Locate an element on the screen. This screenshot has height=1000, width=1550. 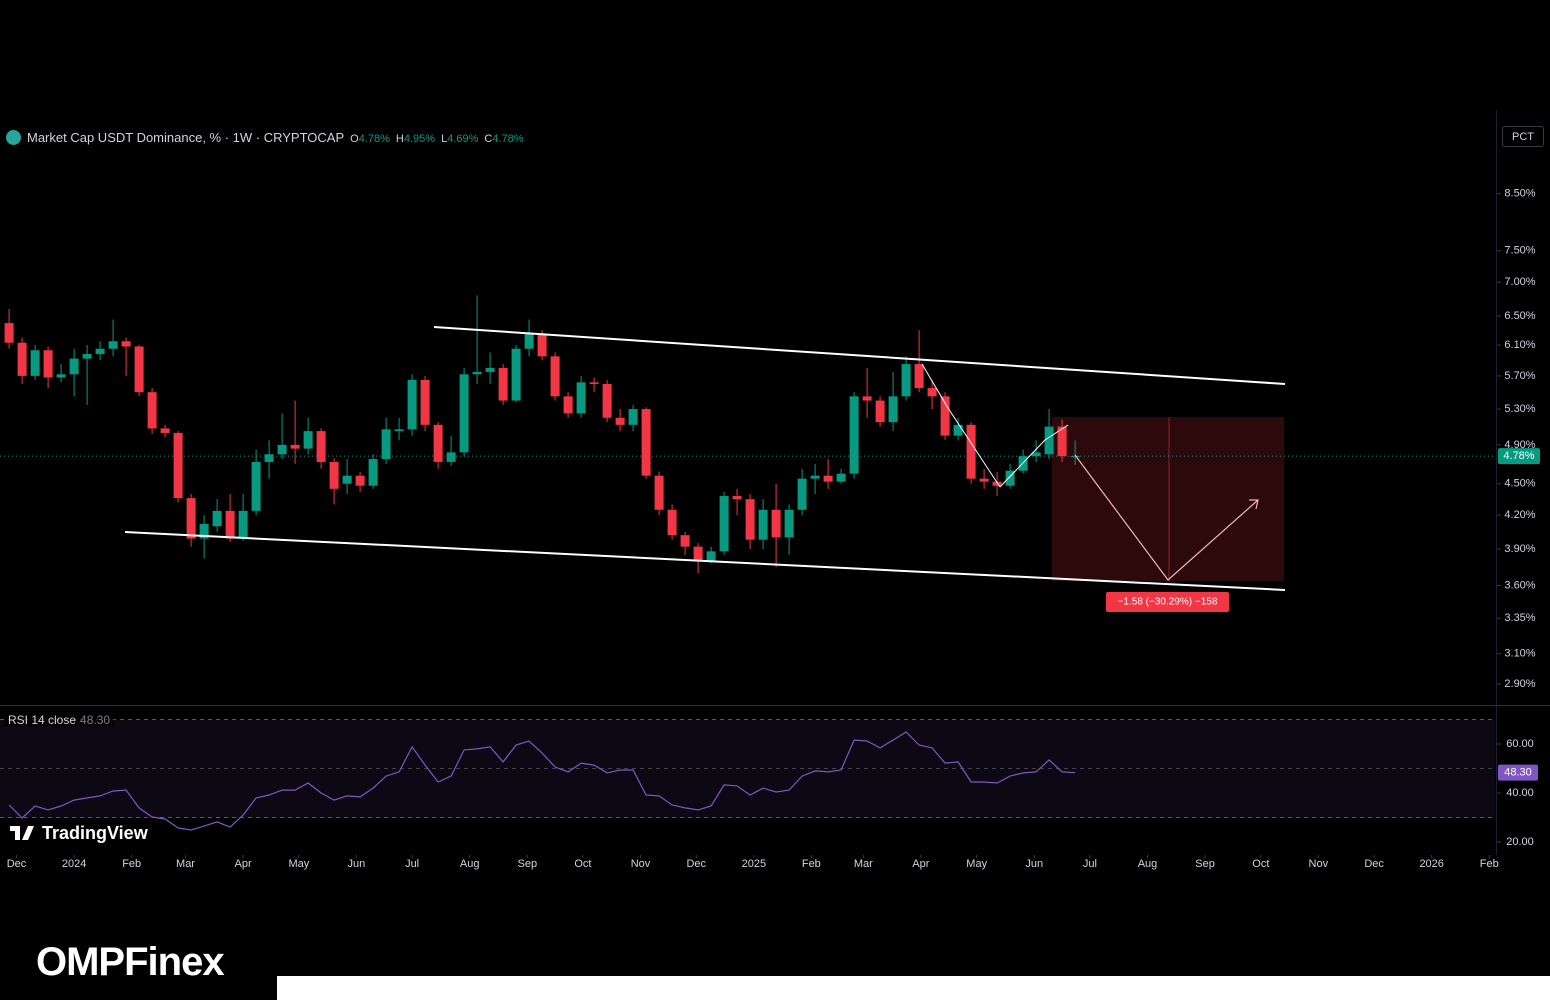
ohlc-value: 4.78% is located at coordinates (508, 138).